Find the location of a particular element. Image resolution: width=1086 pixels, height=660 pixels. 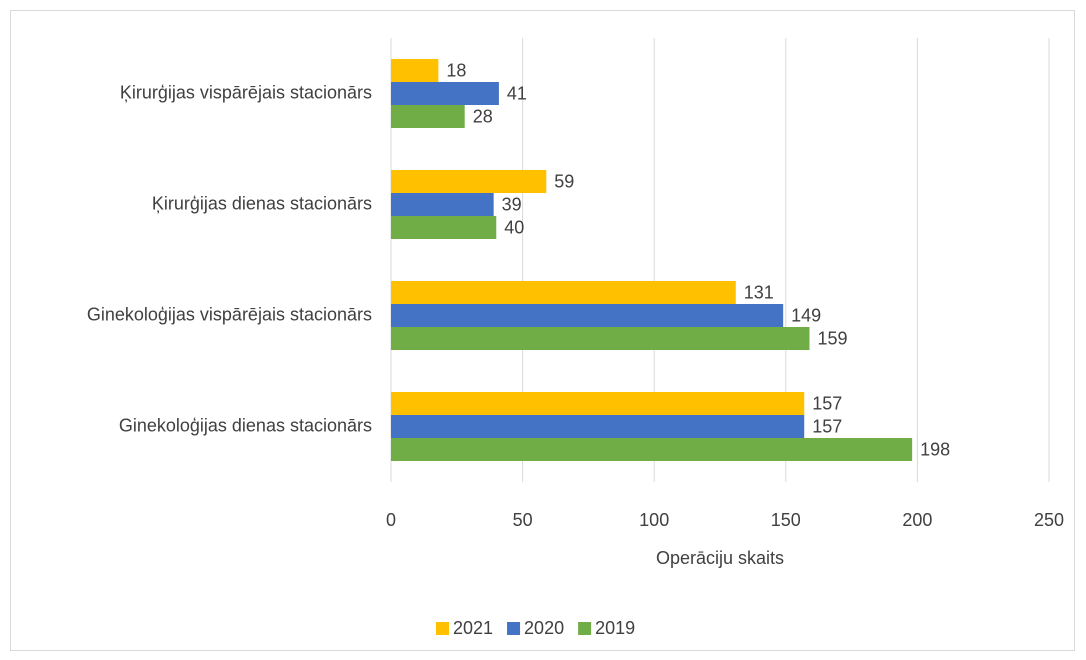

data-label: 159 is located at coordinates (832, 338).